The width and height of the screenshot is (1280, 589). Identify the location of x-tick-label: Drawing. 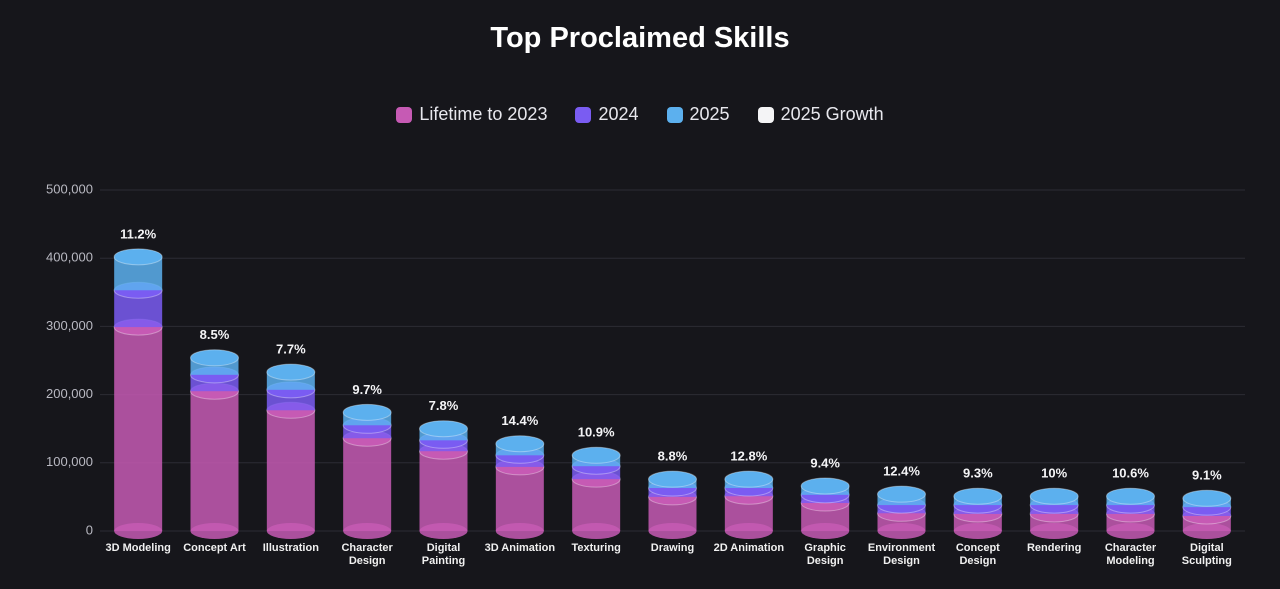
(672, 548).